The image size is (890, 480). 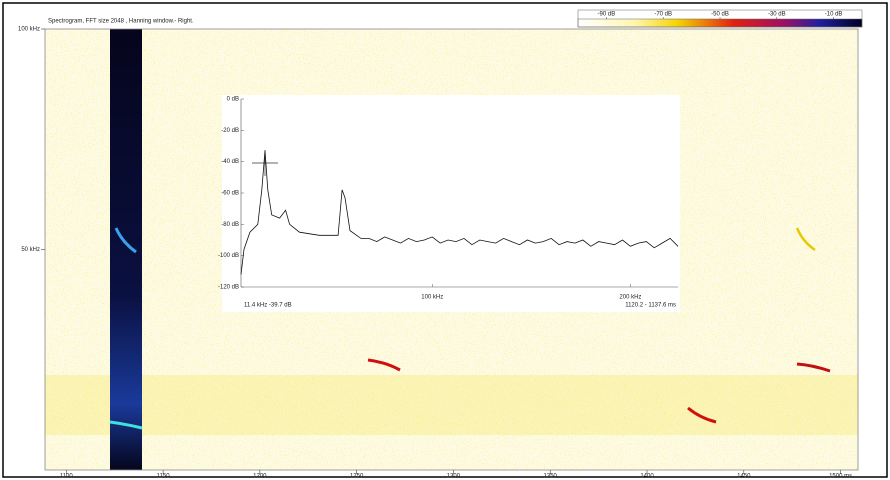 I want to click on inset-y-tick-label: 0 dB, so click(x=233, y=100).